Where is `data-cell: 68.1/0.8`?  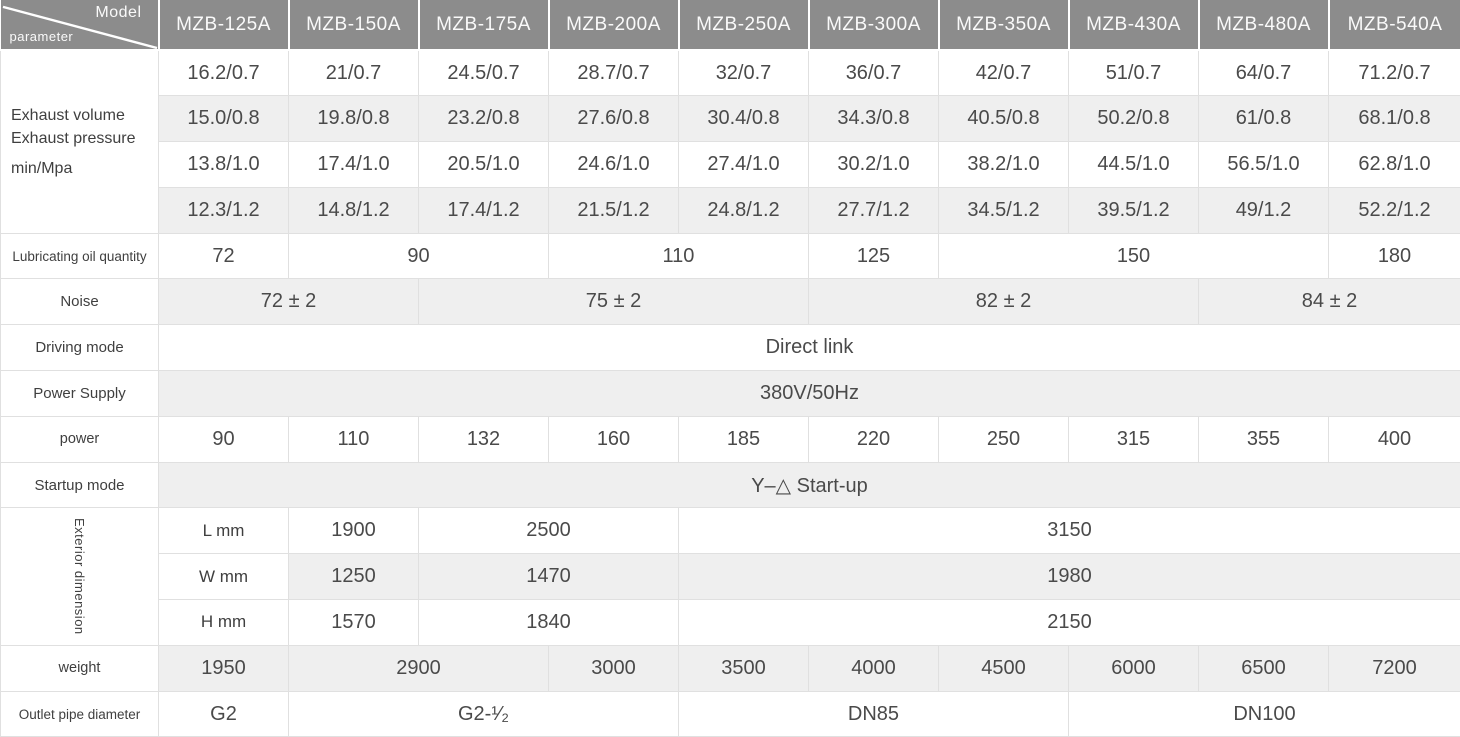 data-cell: 68.1/0.8 is located at coordinates (1394, 119).